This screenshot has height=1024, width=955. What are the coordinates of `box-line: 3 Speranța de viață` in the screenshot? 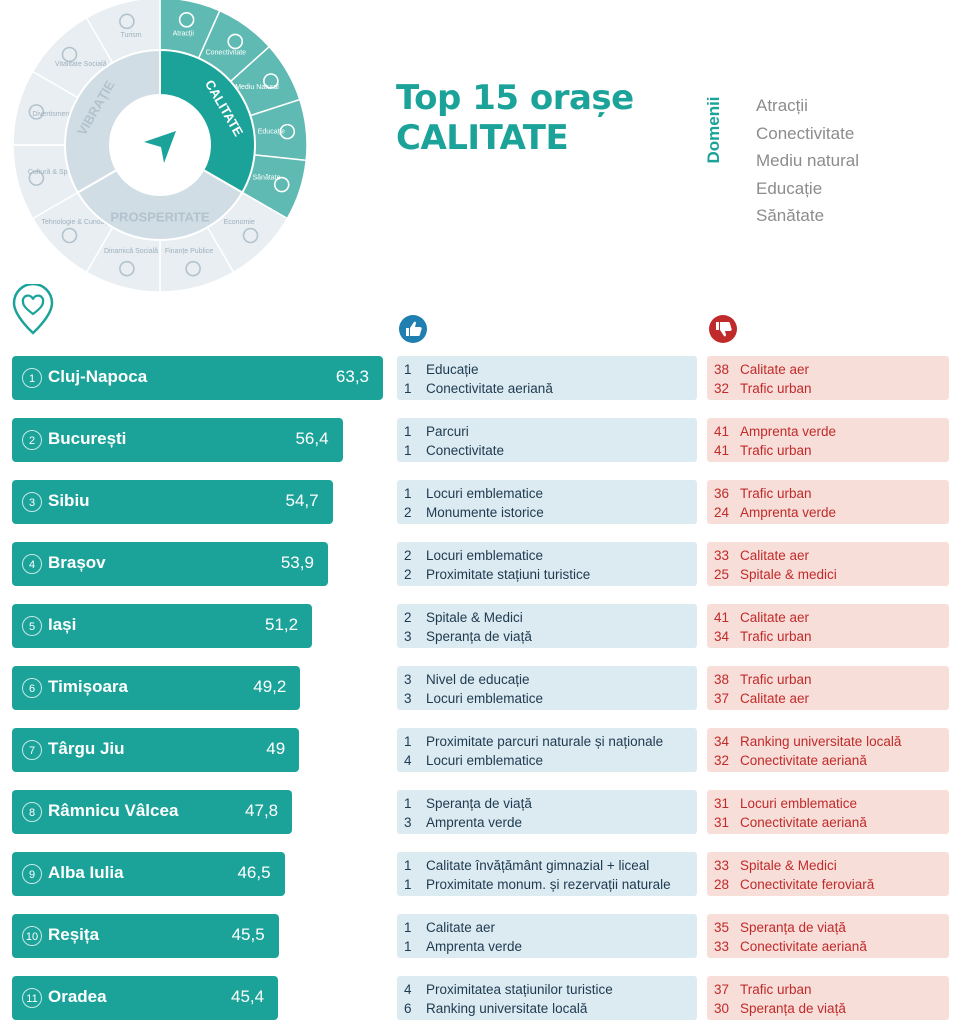 It's located at (547, 636).